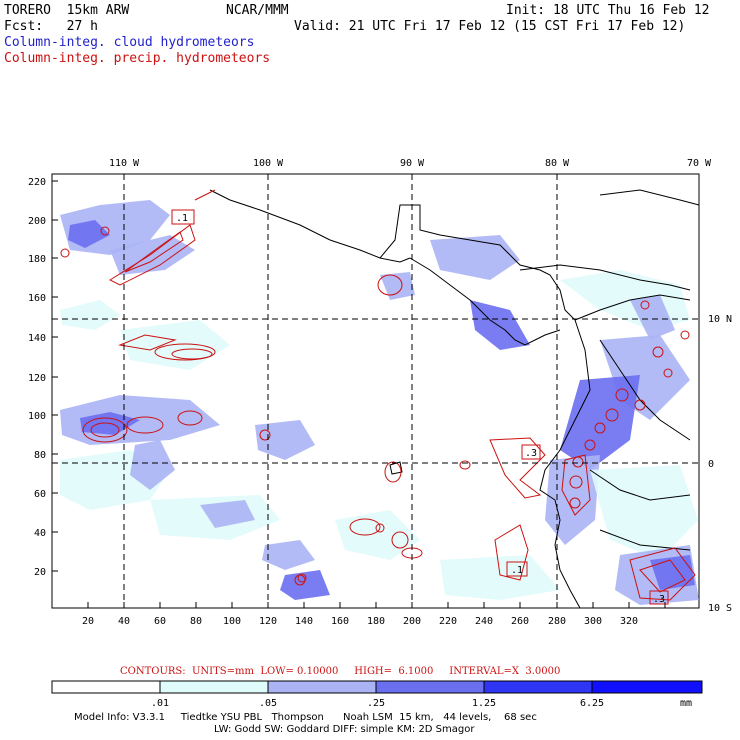  Describe the element at coordinates (37, 338) in the screenshot. I see `y-tick-label: 140` at that location.